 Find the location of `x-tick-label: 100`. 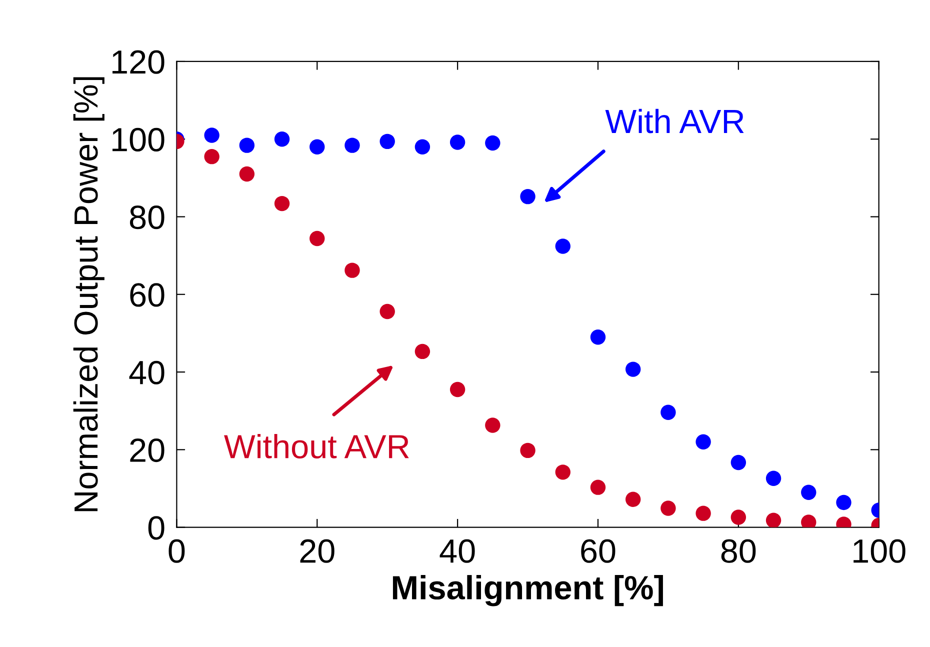

x-tick-label: 100 is located at coordinates (880, 551).